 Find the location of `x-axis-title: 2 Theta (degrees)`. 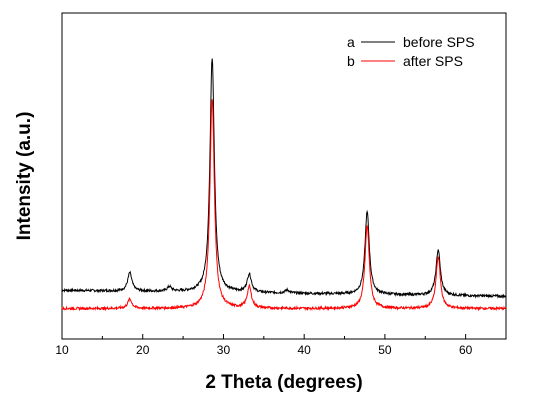

x-axis-title: 2 Theta (degrees) is located at coordinates (283, 382).